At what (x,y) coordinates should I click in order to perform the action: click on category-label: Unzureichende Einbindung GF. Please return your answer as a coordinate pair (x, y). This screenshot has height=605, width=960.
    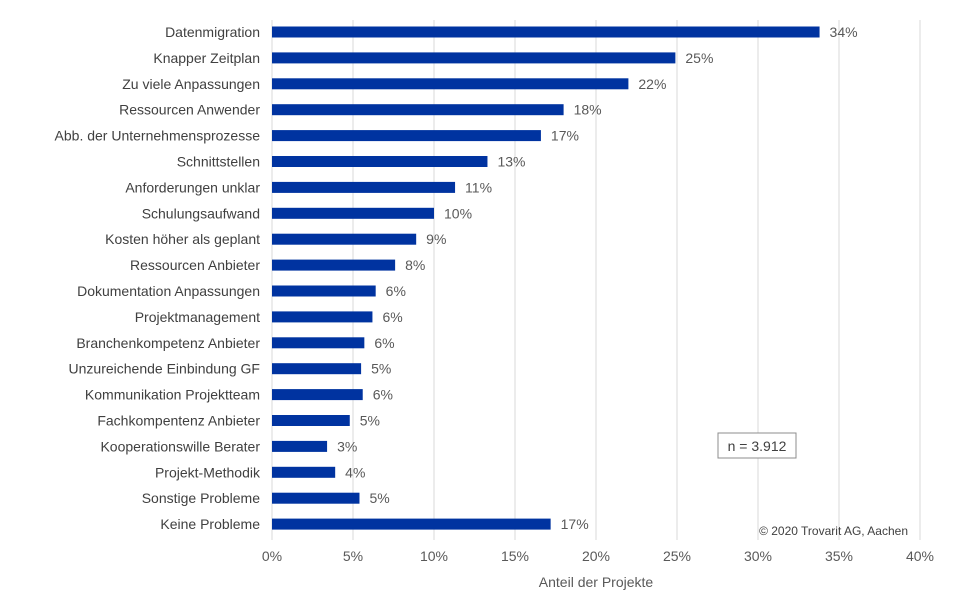
    Looking at the image, I should click on (164, 369).